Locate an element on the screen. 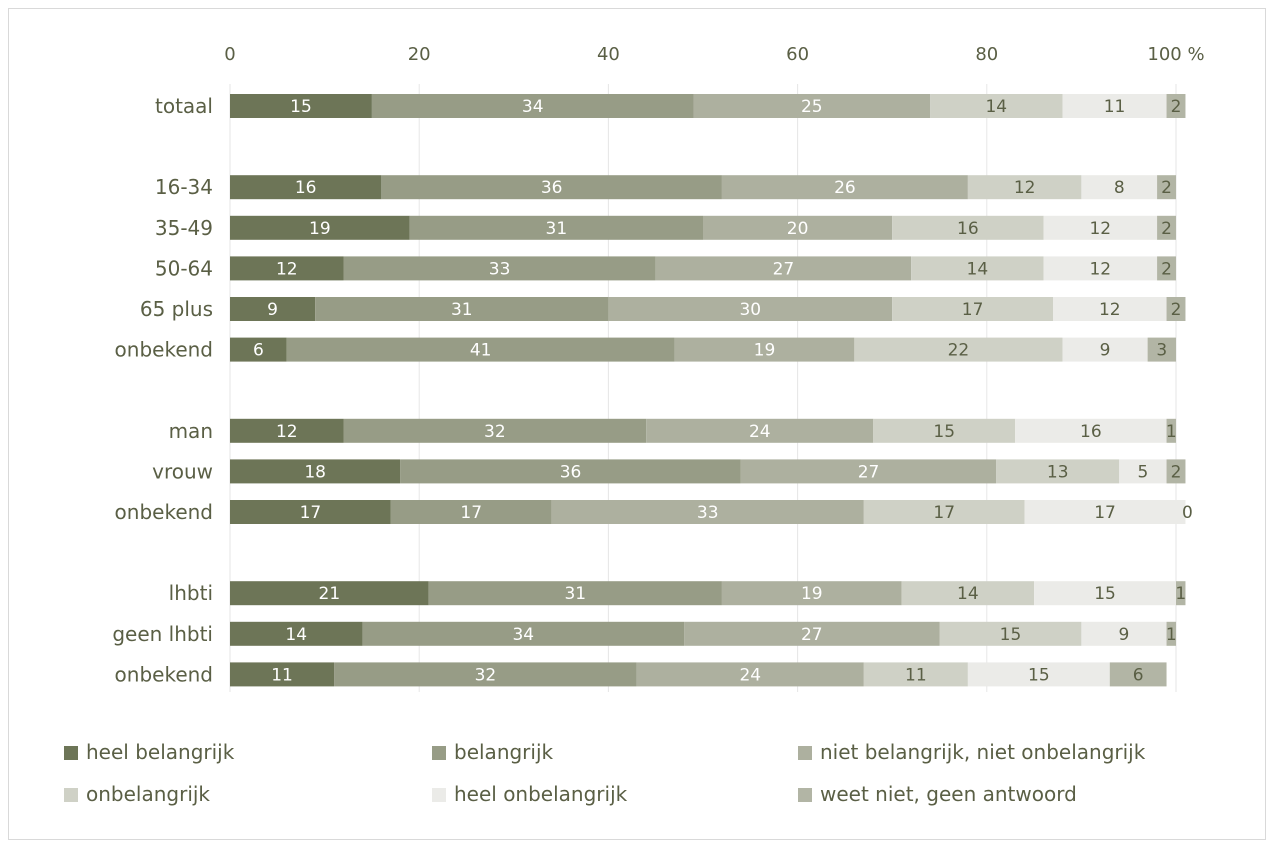 The height and width of the screenshot is (850, 1276). bar-row: 12 32 24 15 16 1 is located at coordinates (703, 430).